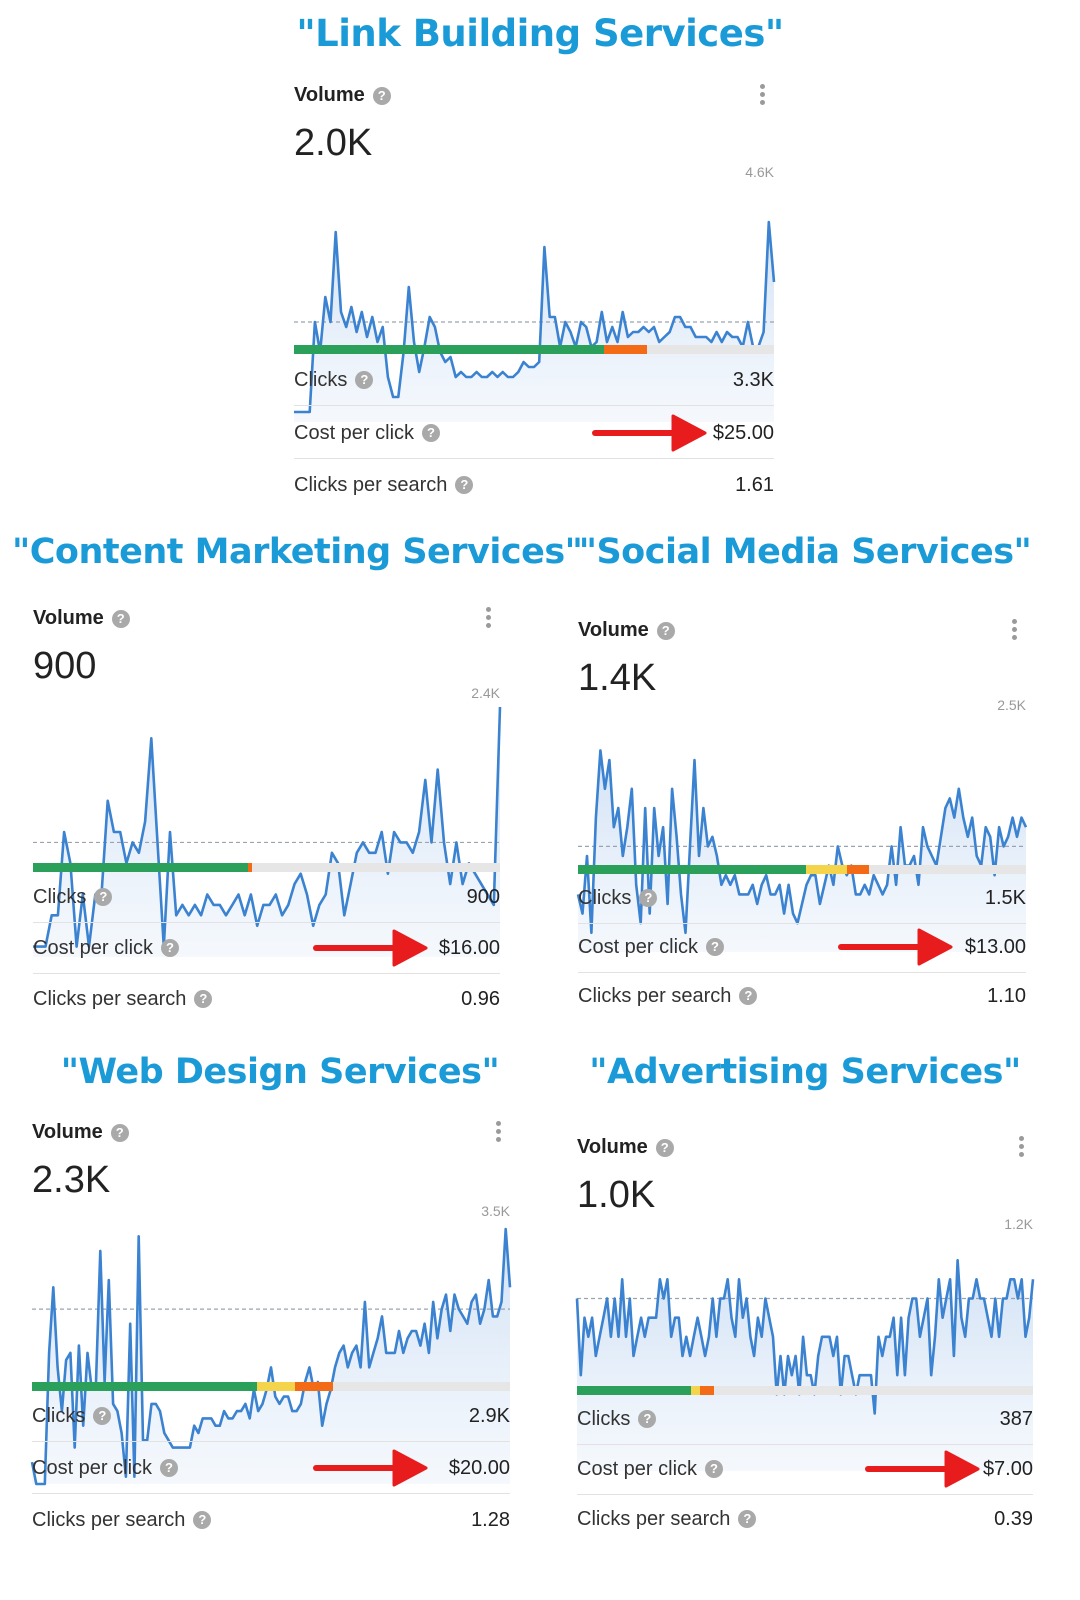 The height and width of the screenshot is (1600, 1080). What do you see at coordinates (1018, 1224) in the screenshot?
I see `chart-max-label: 1.2K` at bounding box center [1018, 1224].